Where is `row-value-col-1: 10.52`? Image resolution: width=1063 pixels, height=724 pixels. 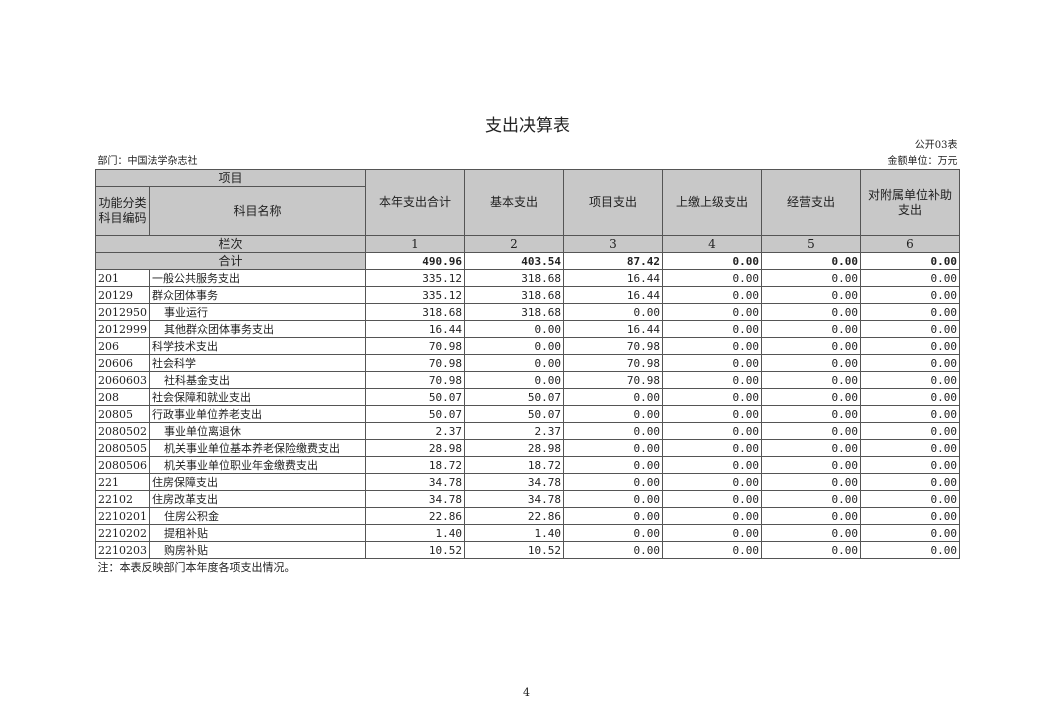 row-value-col-1: 10.52 is located at coordinates (415, 550).